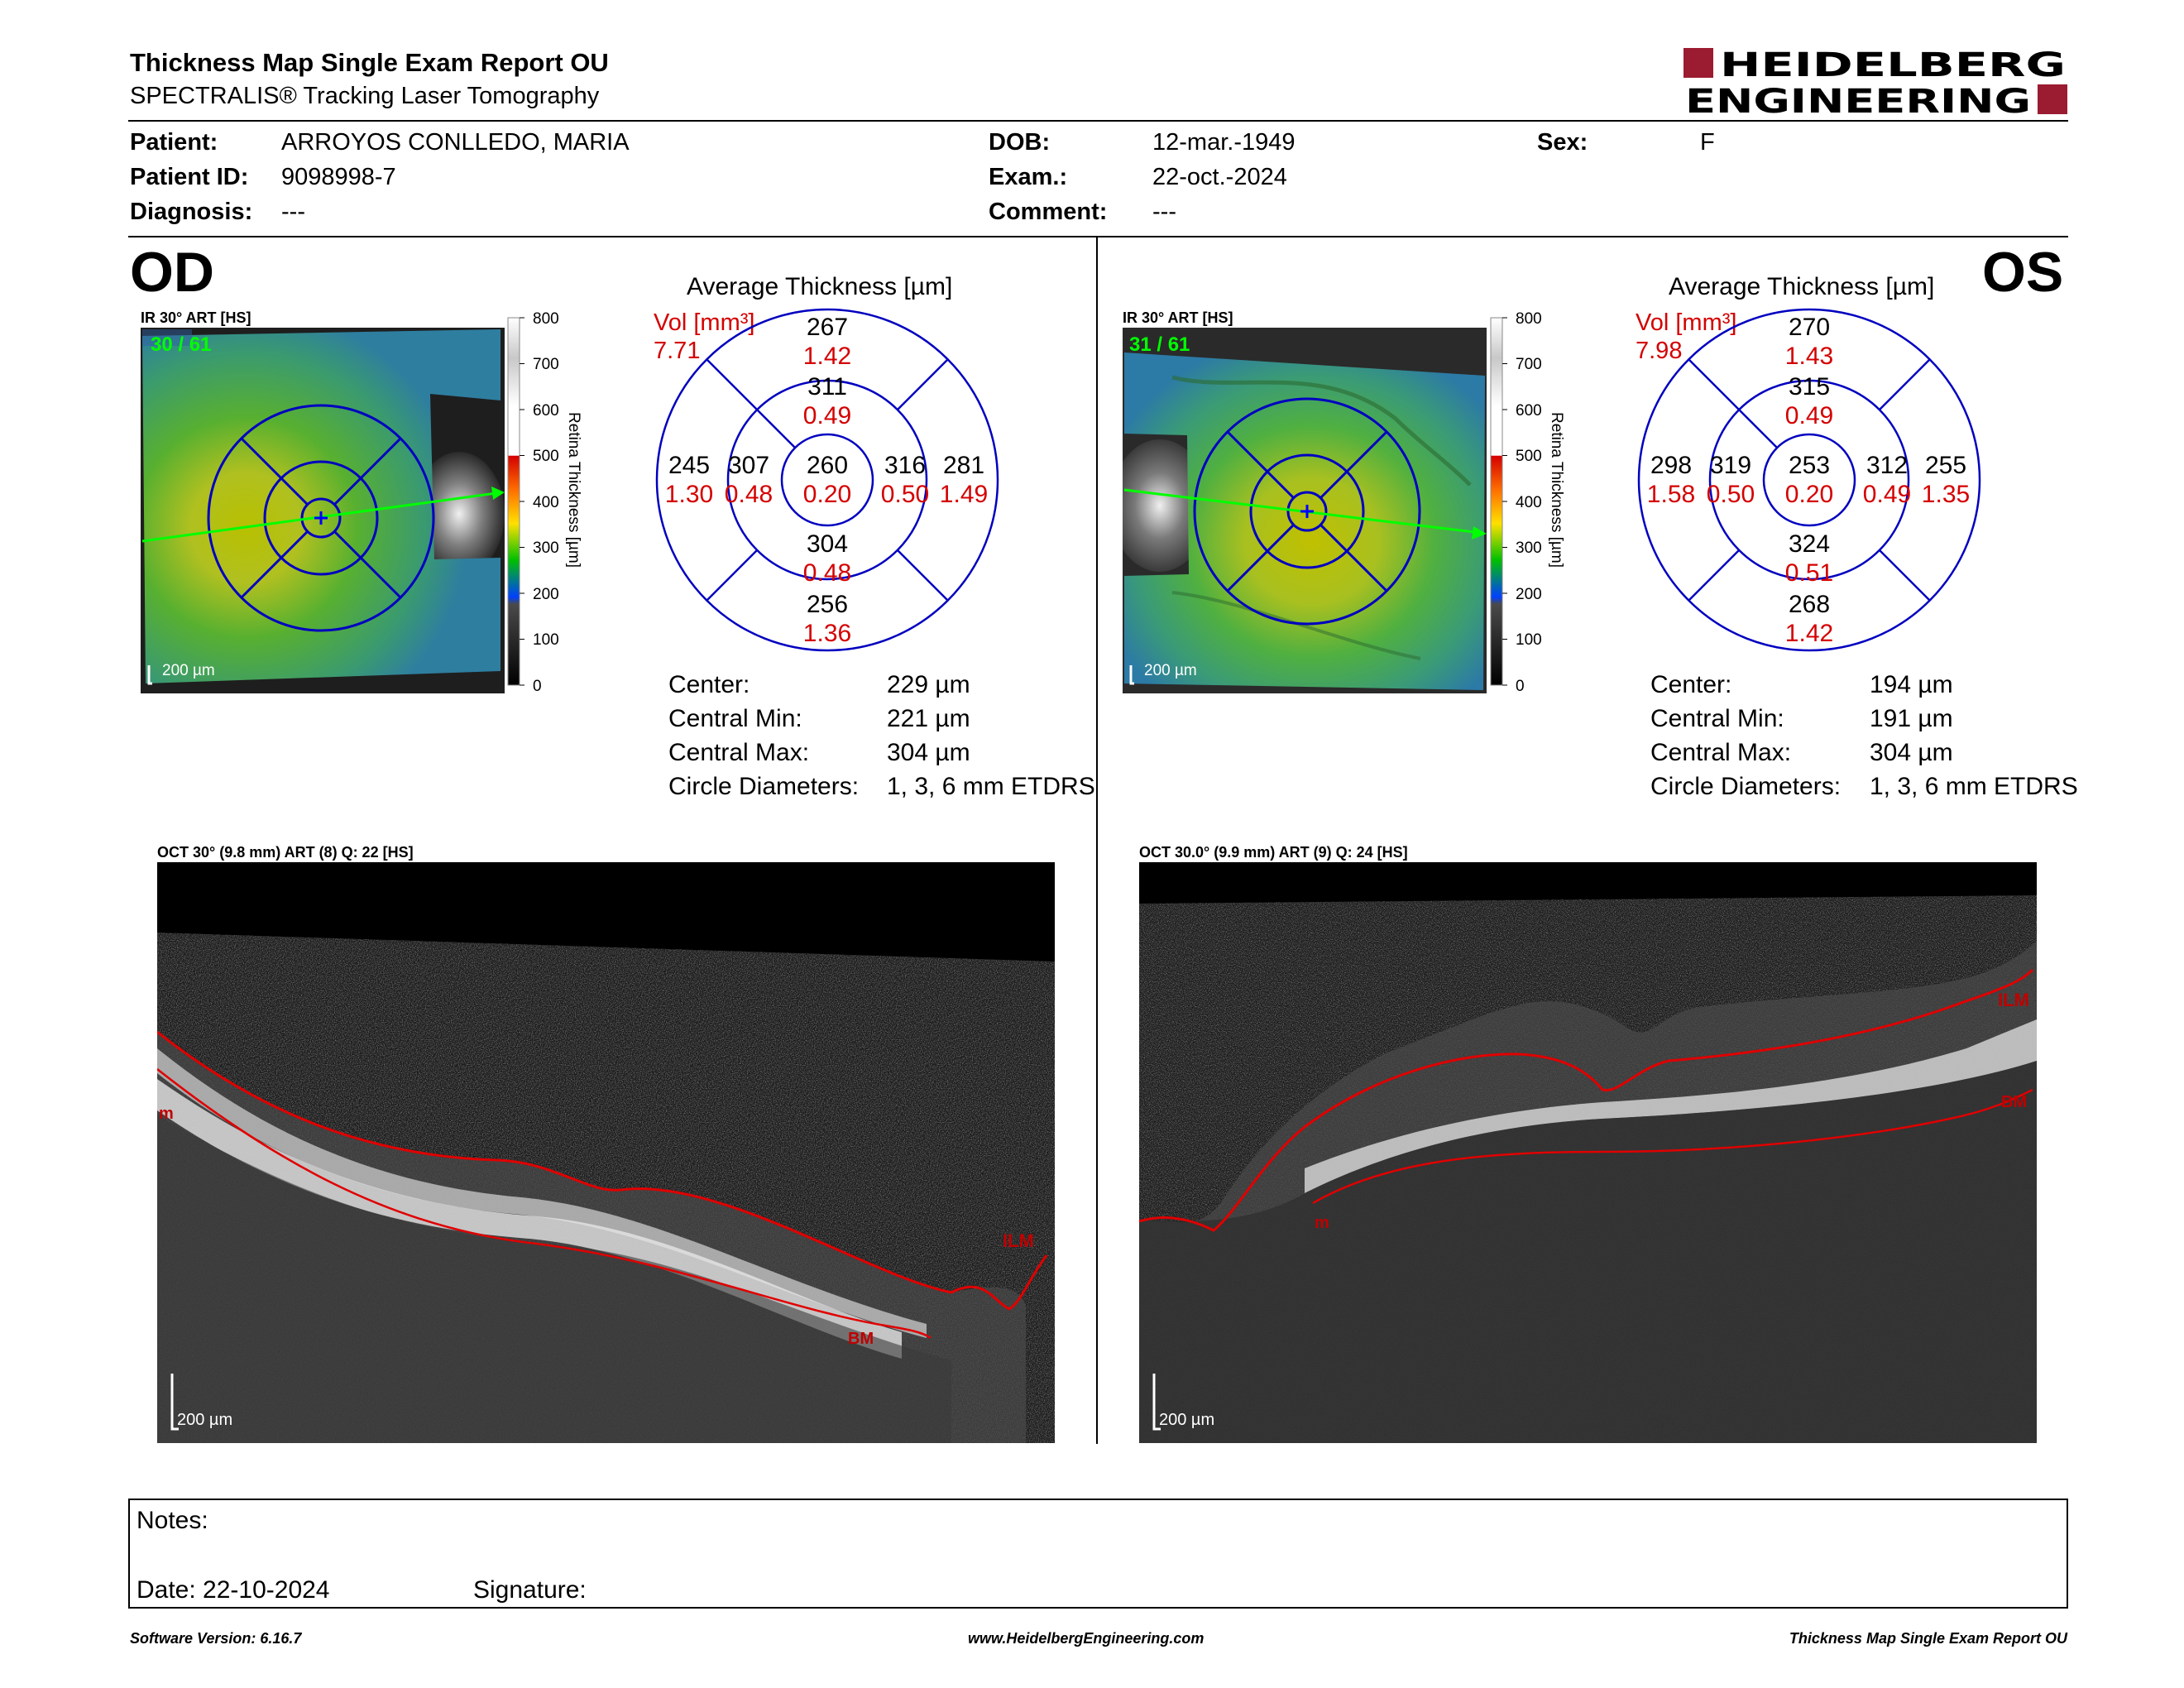  Describe the element at coordinates (1529, 319) in the screenshot. I see `os-scale-tick-800: 800` at that location.